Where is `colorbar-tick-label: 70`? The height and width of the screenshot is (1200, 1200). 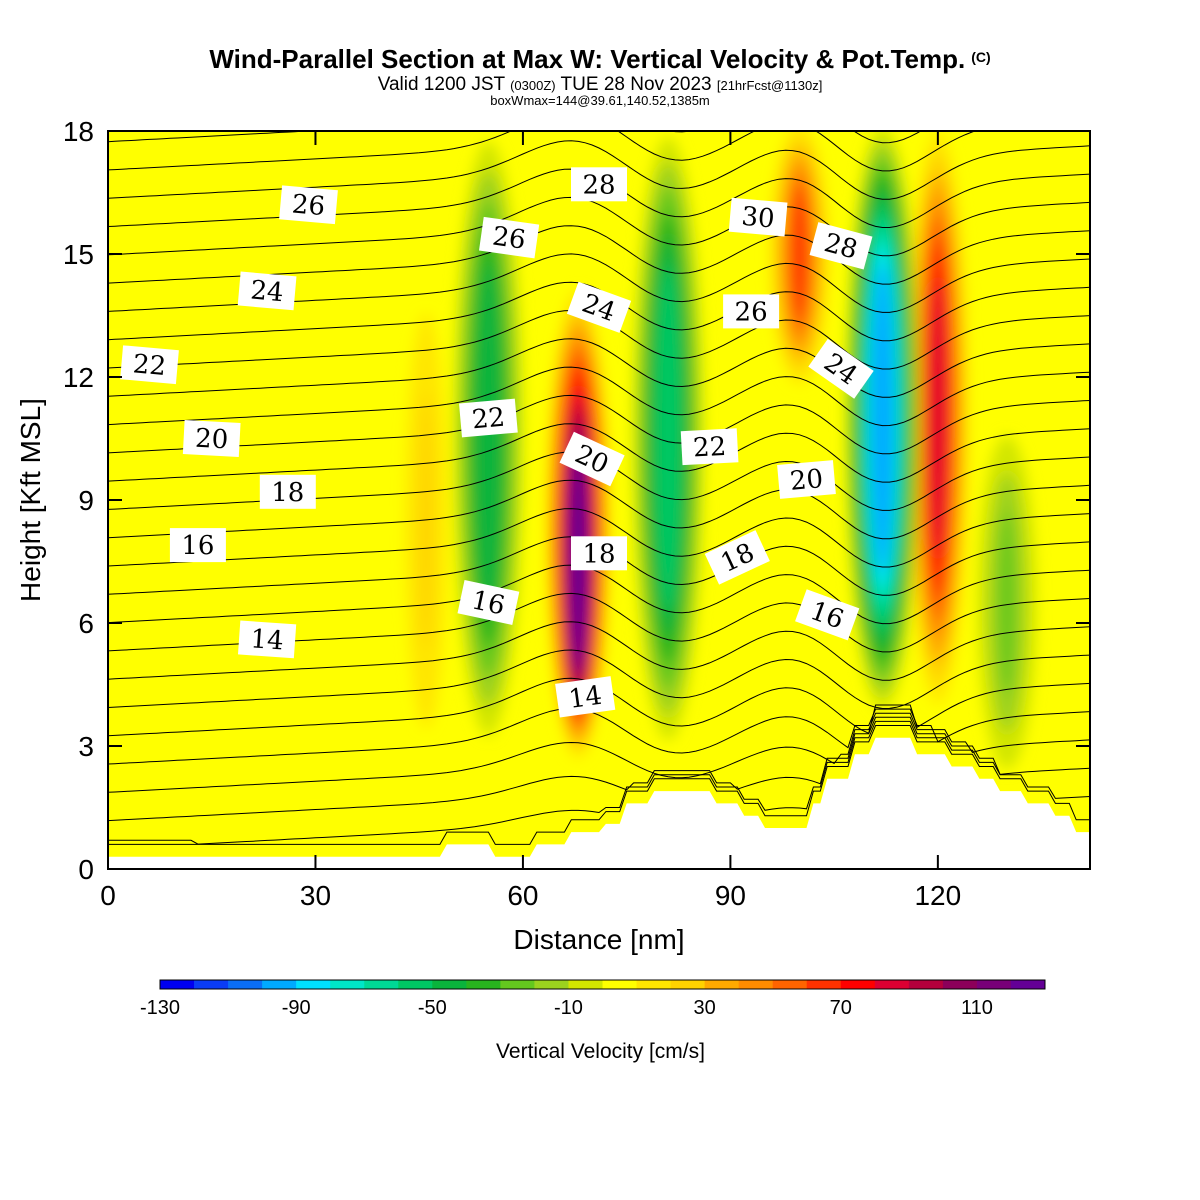 colorbar-tick-label: 70 is located at coordinates (841, 1008).